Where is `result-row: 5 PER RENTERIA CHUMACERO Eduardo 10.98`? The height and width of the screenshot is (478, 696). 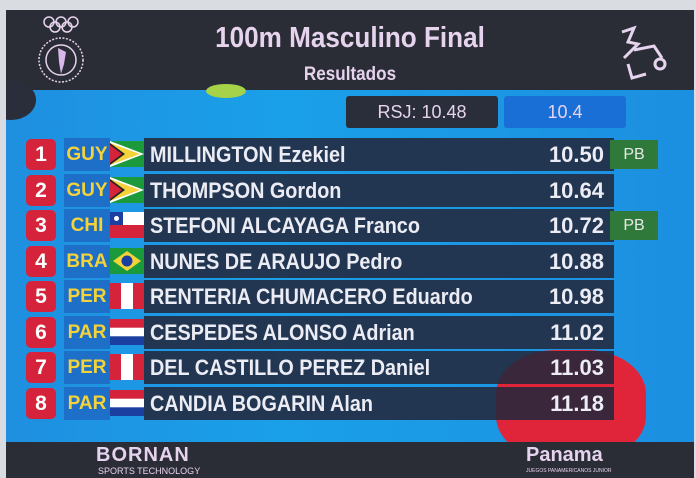
result-row: 5 PER RENTERIA CHUMACERO Eduardo 10.98 is located at coordinates (344, 296).